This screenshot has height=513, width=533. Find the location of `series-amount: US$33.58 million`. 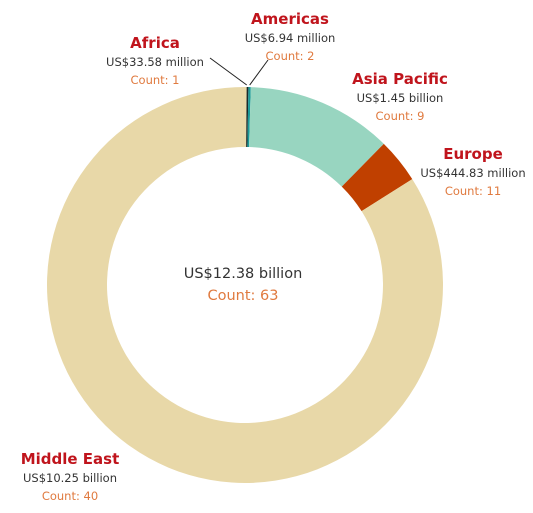

series-amount: US$33.58 million is located at coordinates (155, 62).